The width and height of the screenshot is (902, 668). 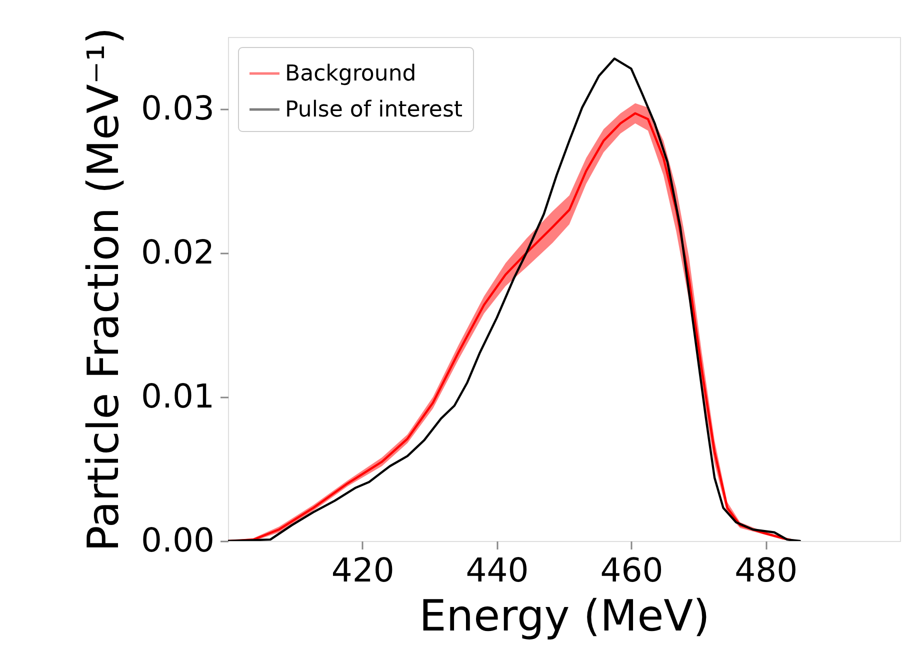 What do you see at coordinates (177, 540) in the screenshot?
I see `y-tick-label: 0.00` at bounding box center [177, 540].